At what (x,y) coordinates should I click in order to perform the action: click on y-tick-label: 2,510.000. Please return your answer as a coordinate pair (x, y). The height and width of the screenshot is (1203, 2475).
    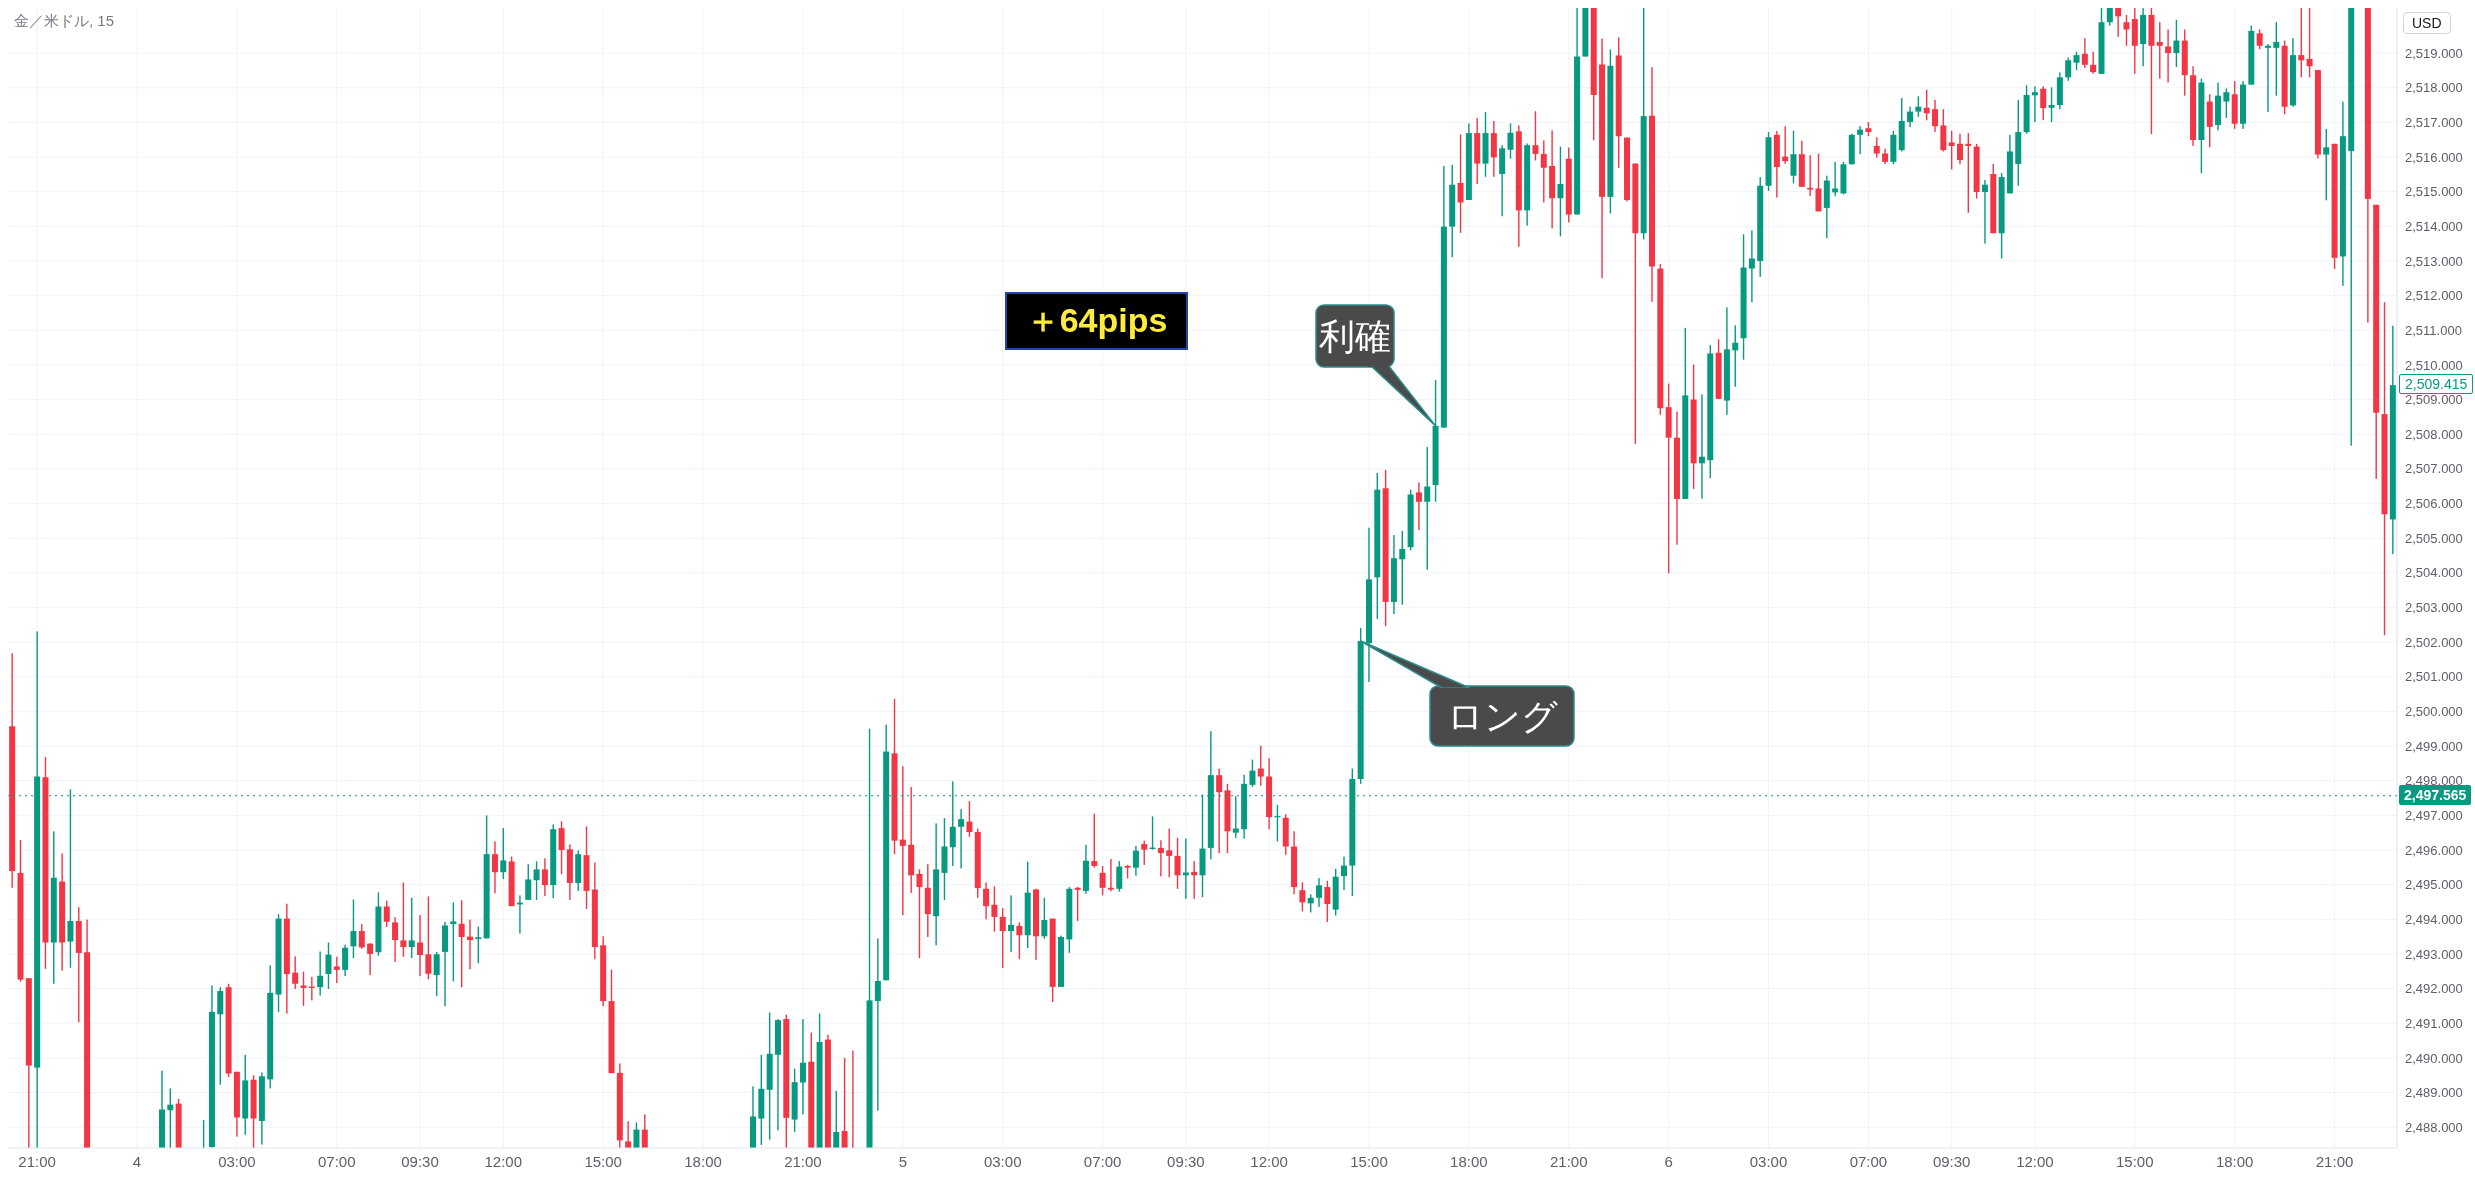
    Looking at the image, I should click on (2434, 365).